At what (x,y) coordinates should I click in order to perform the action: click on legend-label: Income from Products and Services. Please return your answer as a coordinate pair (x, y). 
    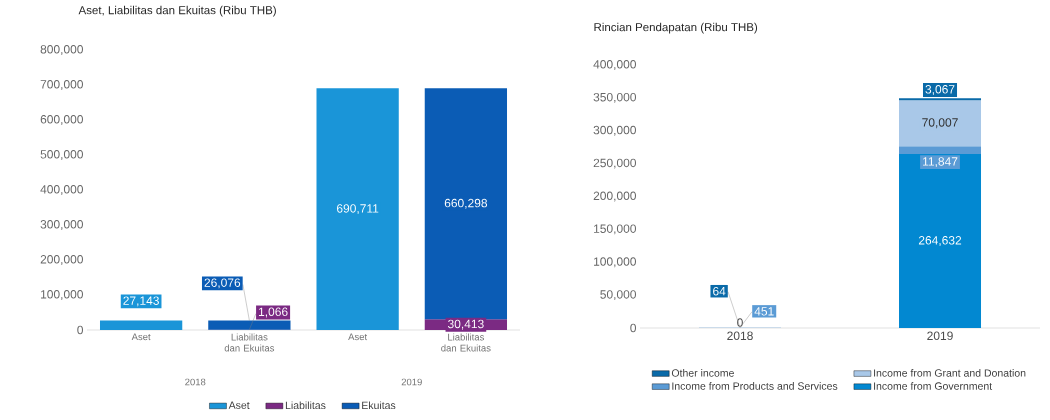
    Looking at the image, I should click on (755, 386).